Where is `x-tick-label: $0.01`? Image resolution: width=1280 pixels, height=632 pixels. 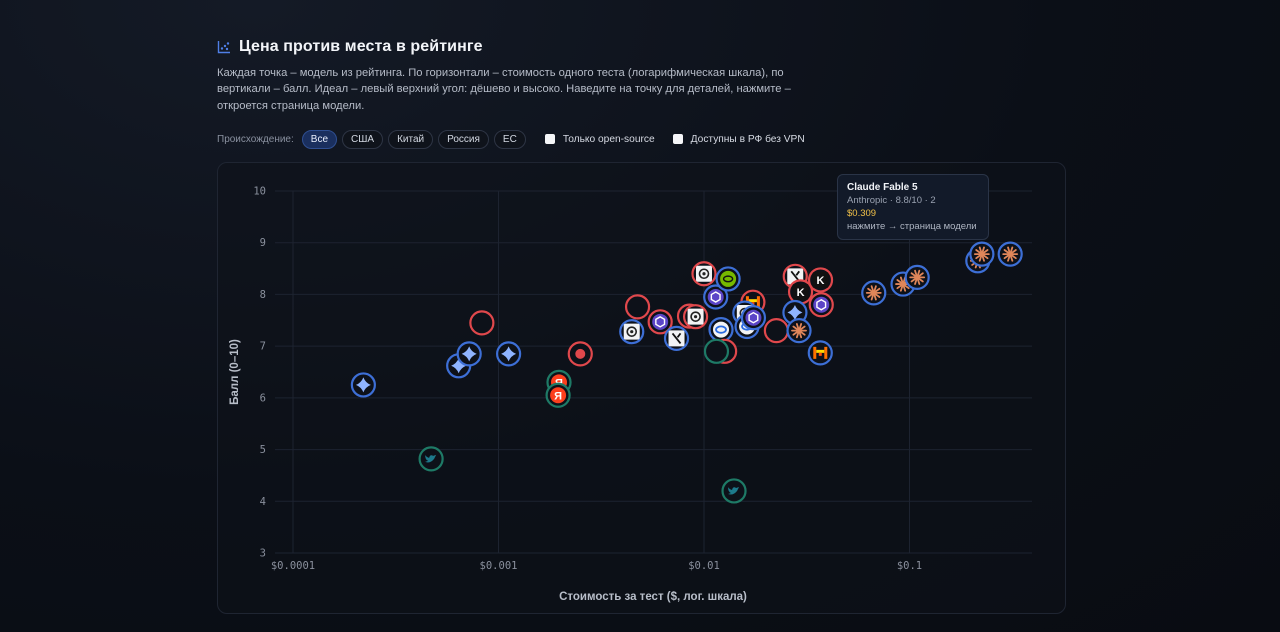
x-tick-label: $0.01 is located at coordinates (704, 566).